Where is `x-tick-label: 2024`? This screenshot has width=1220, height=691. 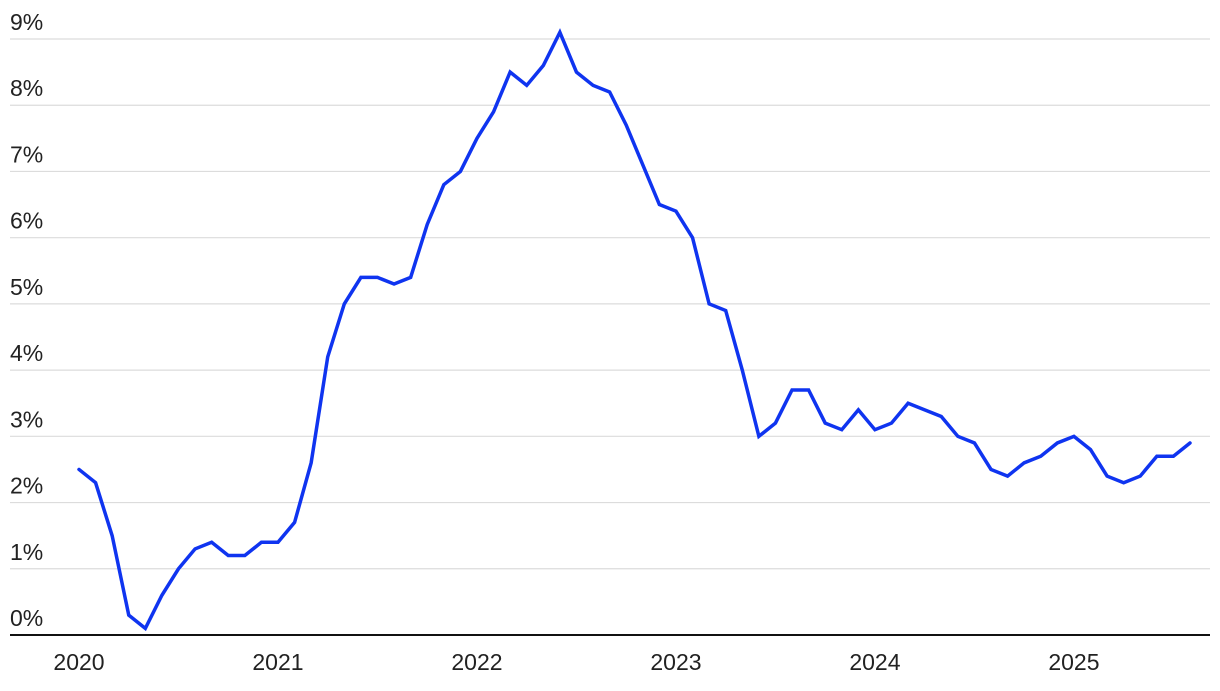
x-tick-label: 2024 is located at coordinates (874, 662).